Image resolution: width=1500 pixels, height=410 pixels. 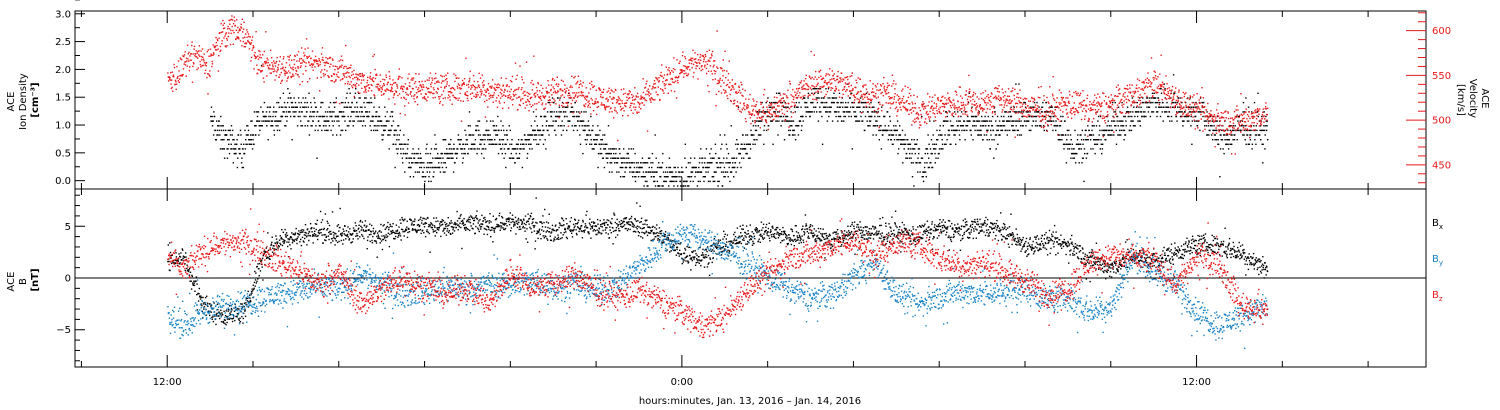 I want to click on velocity-tick-label: 500, so click(x=1441, y=121).